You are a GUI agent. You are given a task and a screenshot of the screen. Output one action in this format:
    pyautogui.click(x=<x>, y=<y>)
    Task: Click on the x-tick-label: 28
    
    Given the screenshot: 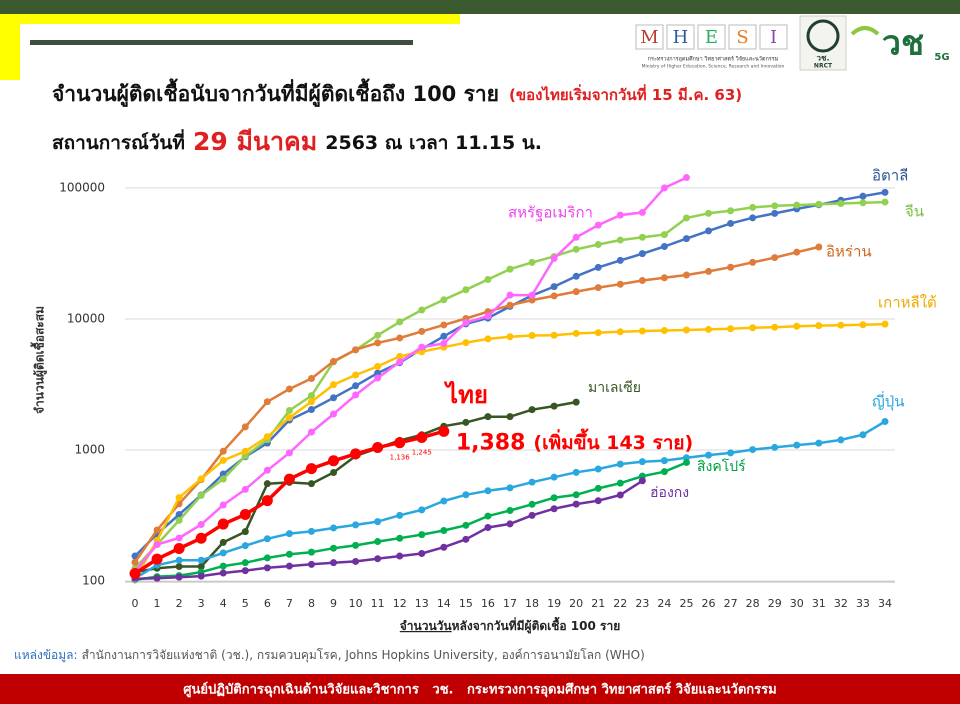 What is the action you would take?
    pyautogui.click(x=753, y=603)
    